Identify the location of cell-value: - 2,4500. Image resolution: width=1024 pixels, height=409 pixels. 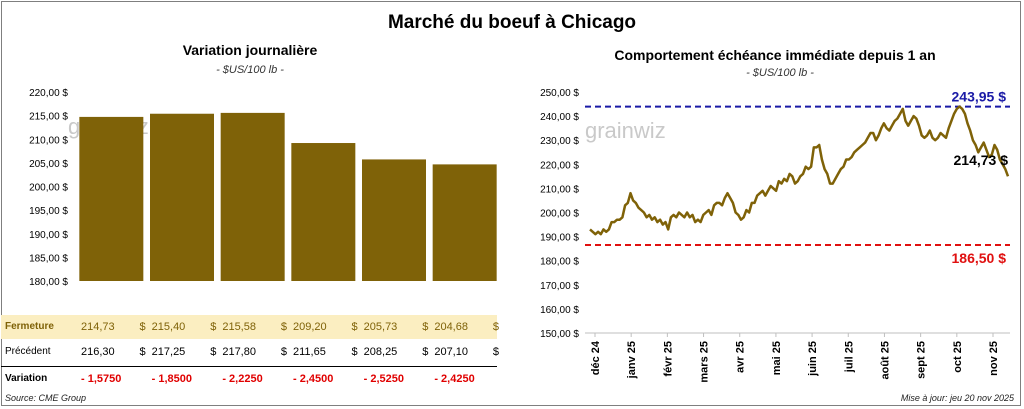
(313, 379).